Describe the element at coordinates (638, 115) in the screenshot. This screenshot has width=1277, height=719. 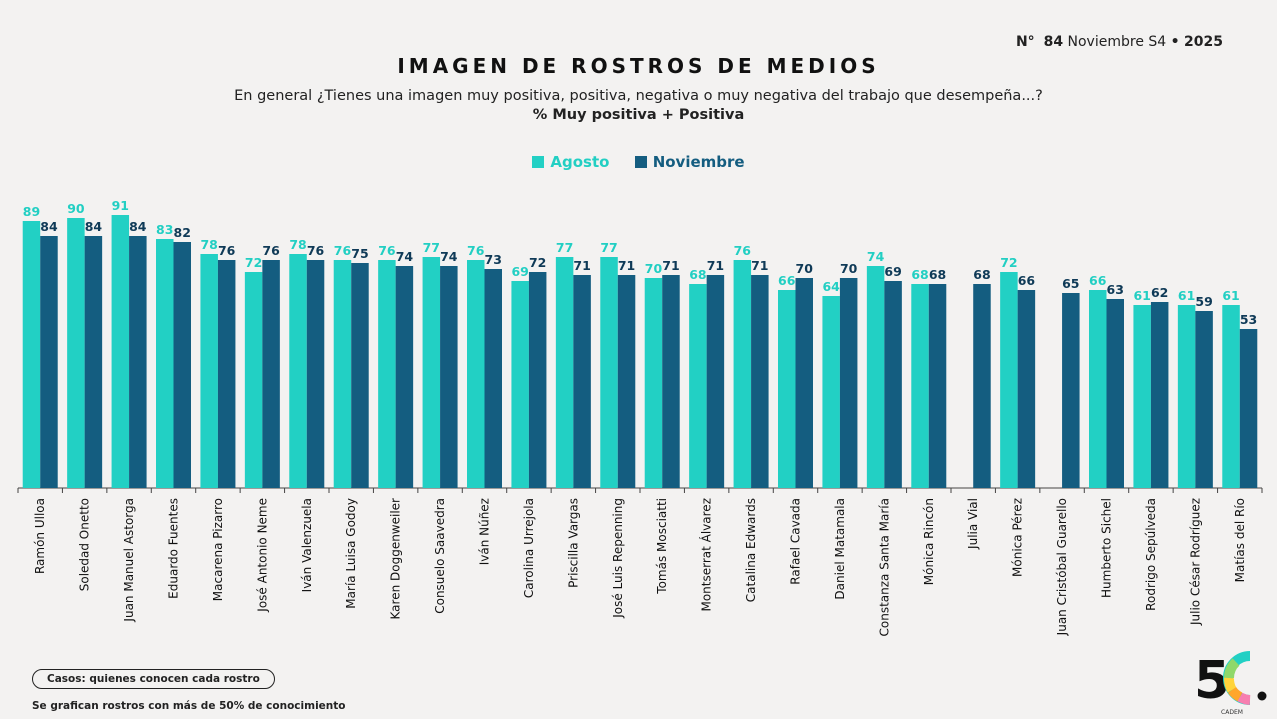
I see `chart-metric: % Muy positiva + Positiva` at that location.